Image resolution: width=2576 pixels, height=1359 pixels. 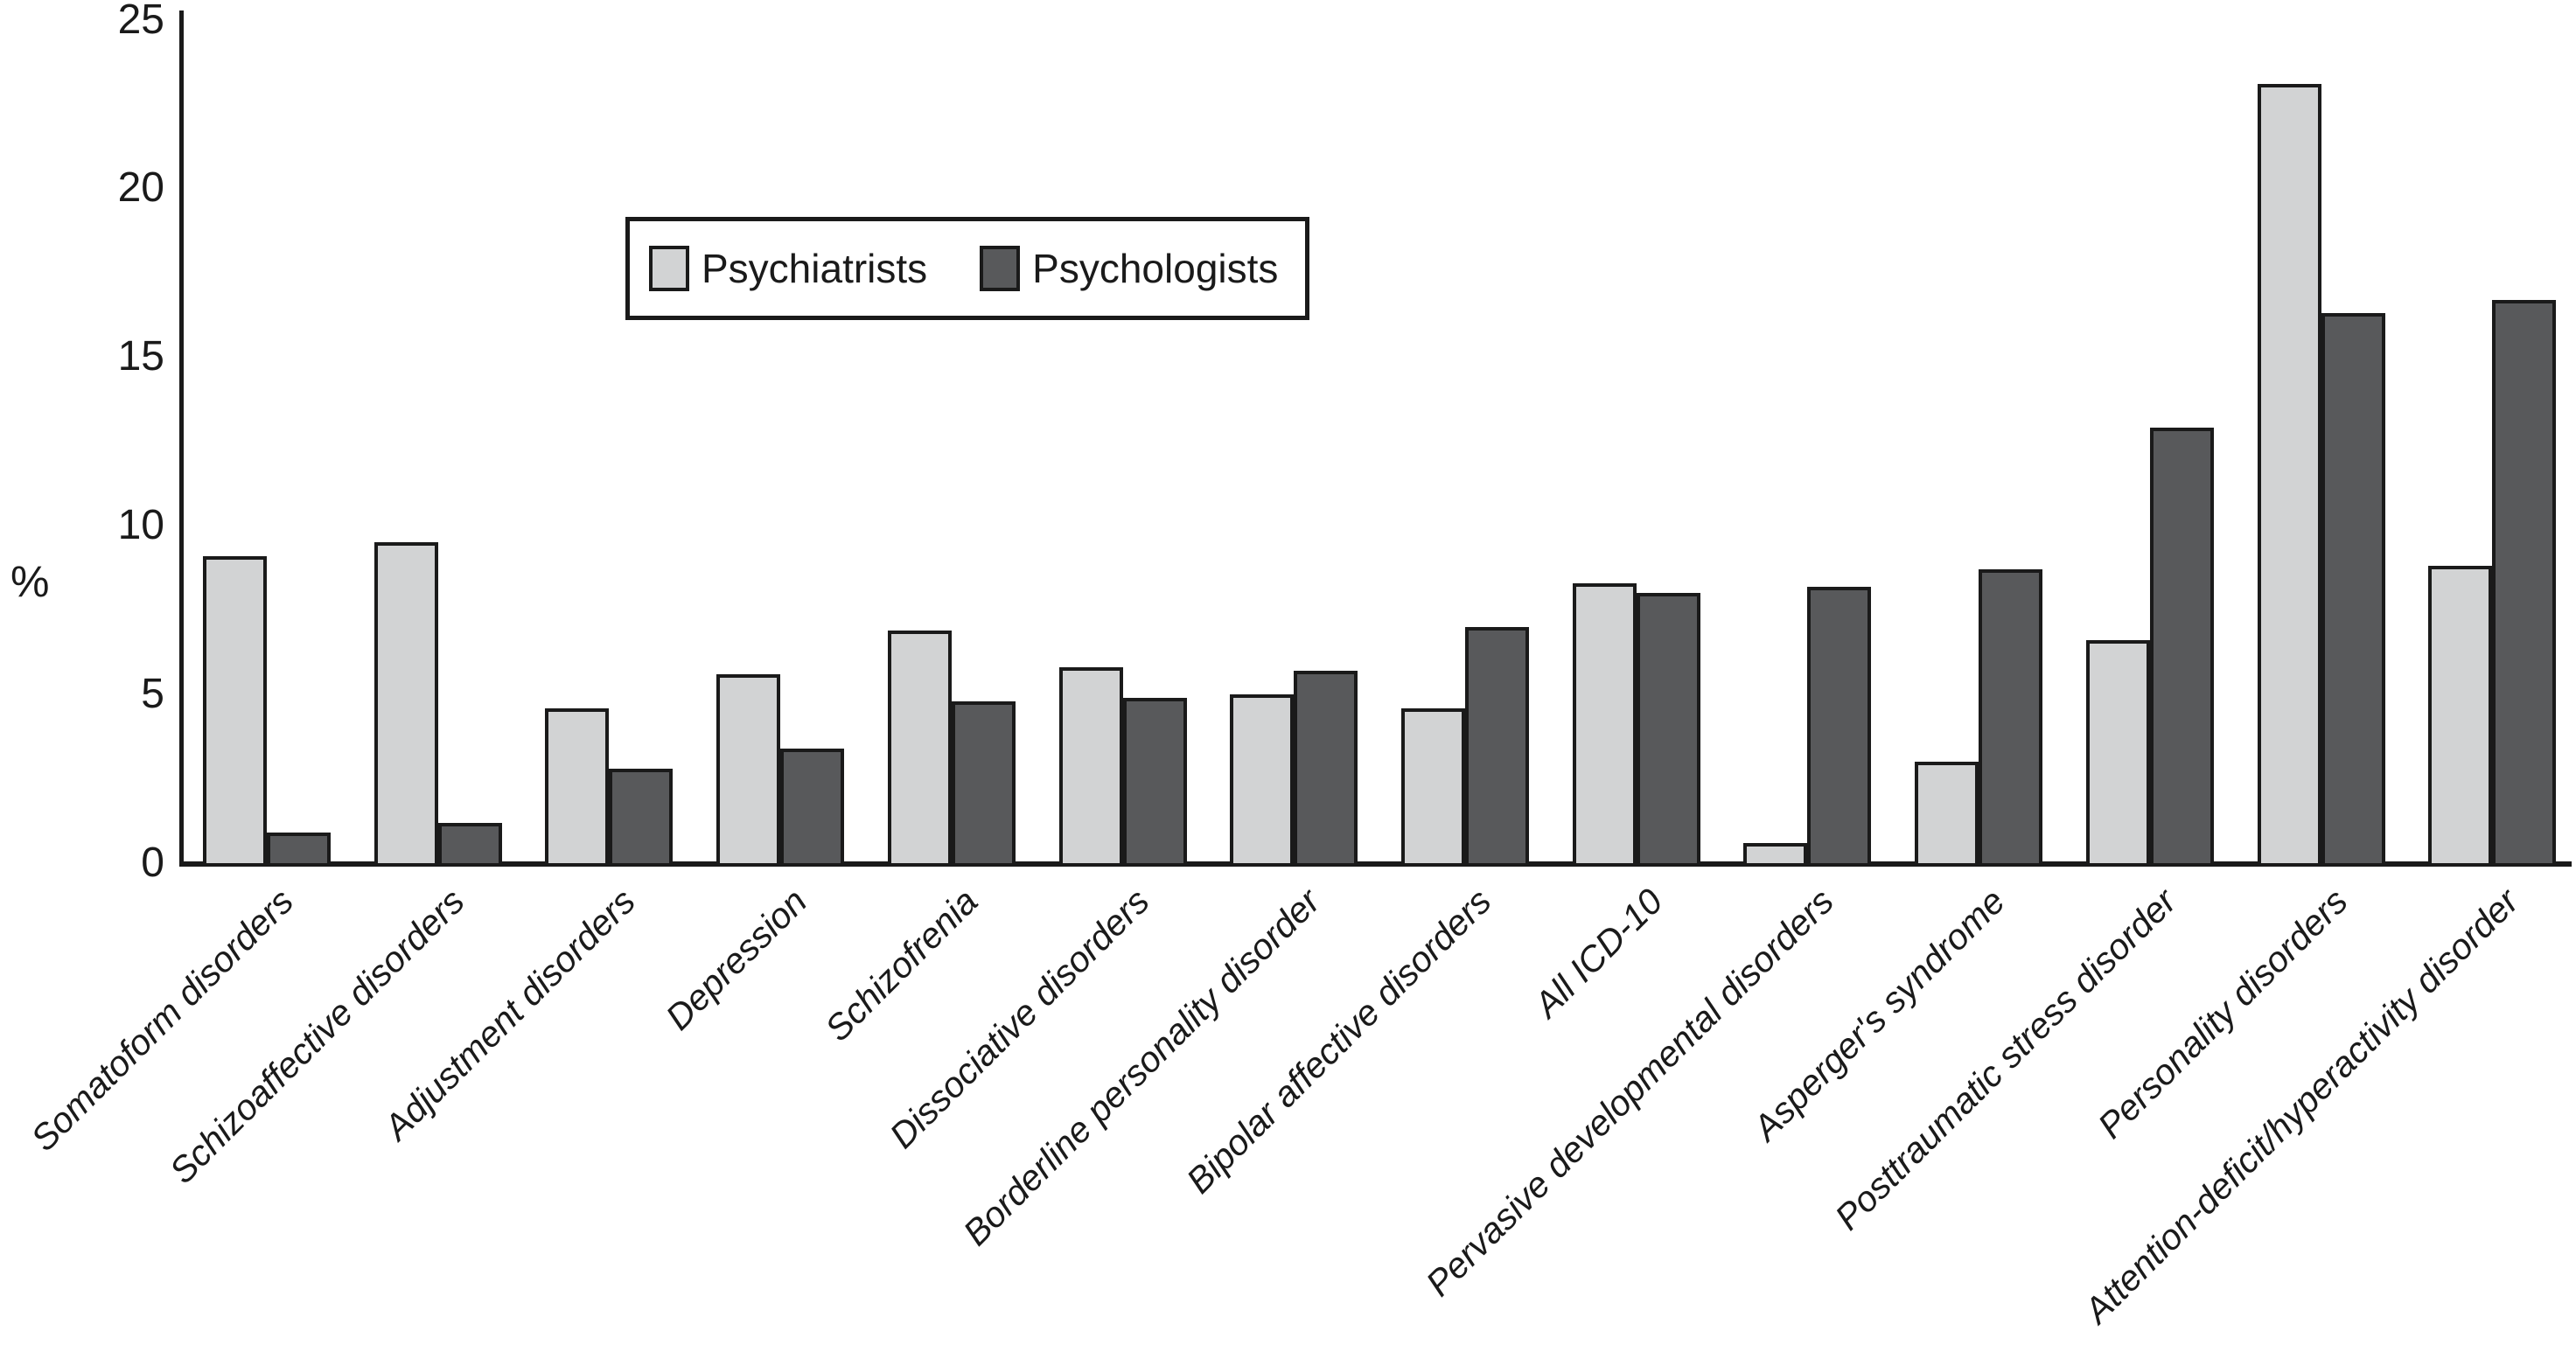 What do you see at coordinates (1142, 1067) in the screenshot?
I see `x-category-label: Borderline personality disorder` at bounding box center [1142, 1067].